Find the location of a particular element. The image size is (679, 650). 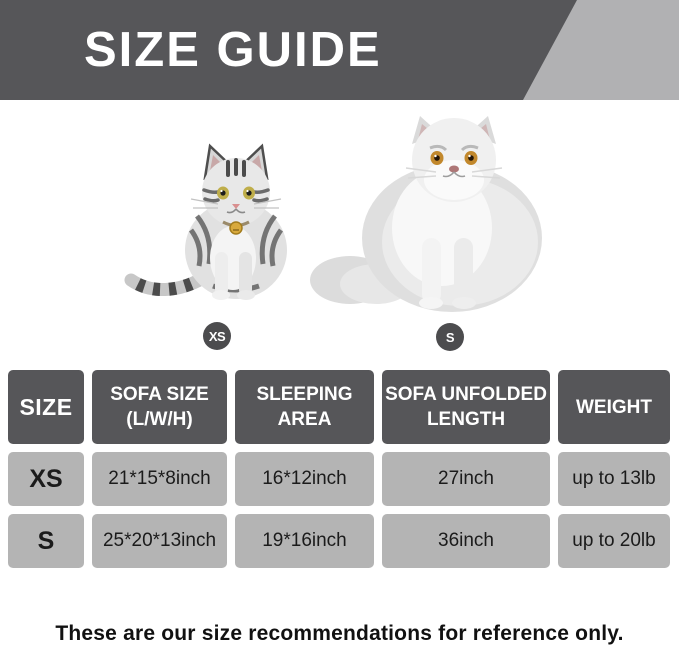

table-cell-xs-sleeping-area: 16*12inch is located at coordinates (304, 479).